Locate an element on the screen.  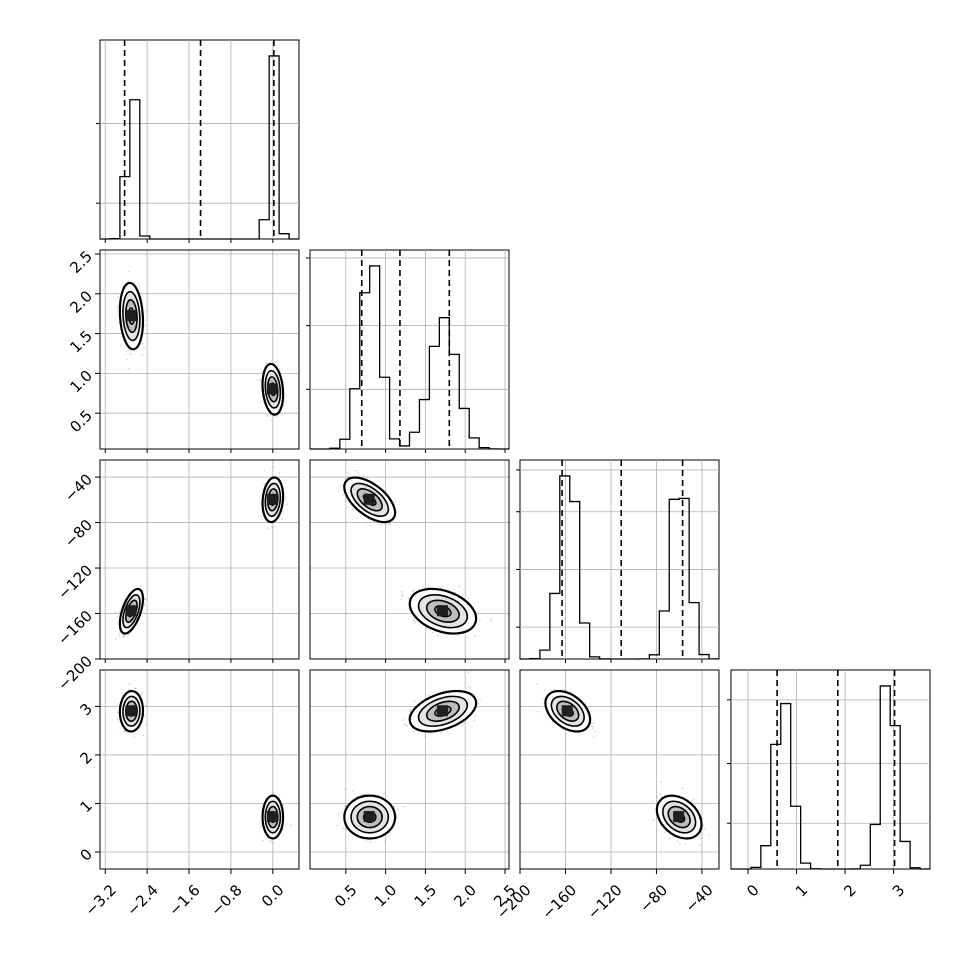
hist-frame is located at coordinates (409, 349).